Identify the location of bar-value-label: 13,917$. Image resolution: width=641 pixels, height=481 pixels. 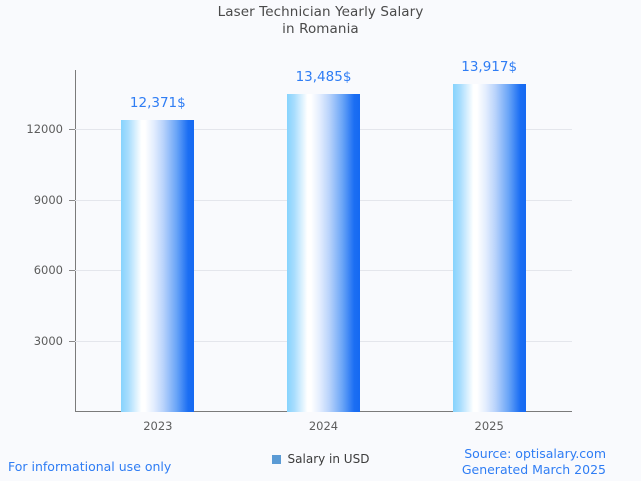
(489, 66).